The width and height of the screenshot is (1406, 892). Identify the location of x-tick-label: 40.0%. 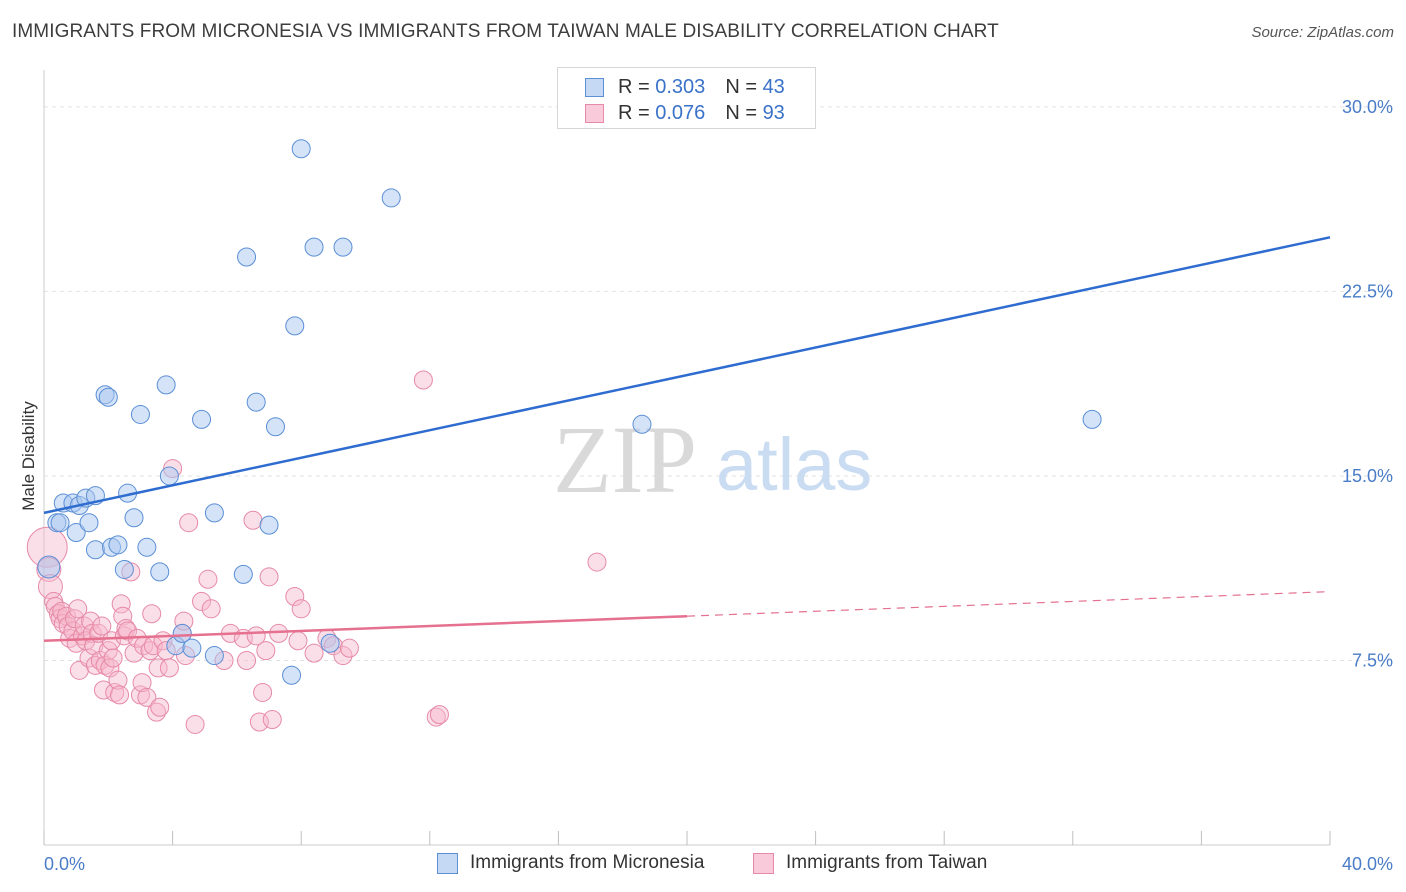
(1367, 864).